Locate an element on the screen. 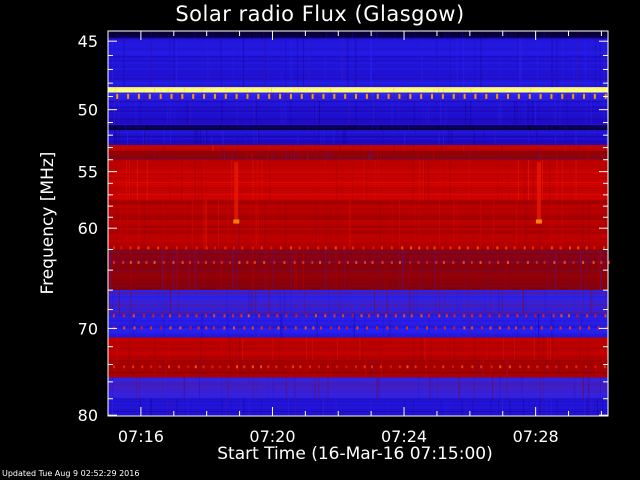  x-tick-label: 07:16 is located at coordinates (141, 436).